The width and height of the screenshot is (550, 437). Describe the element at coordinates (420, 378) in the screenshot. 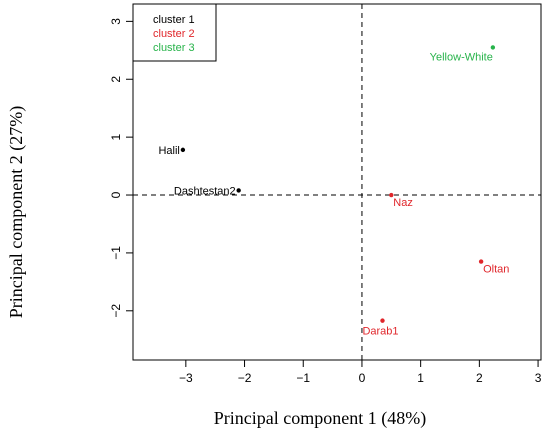

I see `x-tick-label: 1` at that location.